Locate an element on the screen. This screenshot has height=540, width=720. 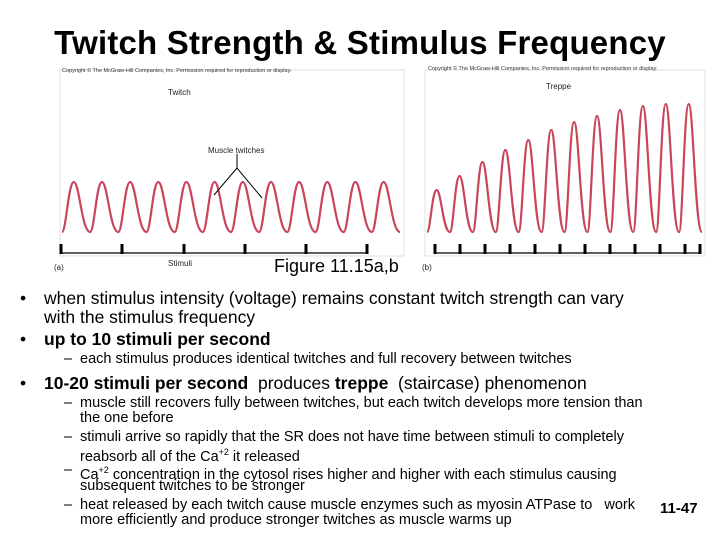
sub-3-text-a: Ca is located at coordinates (89, 474).